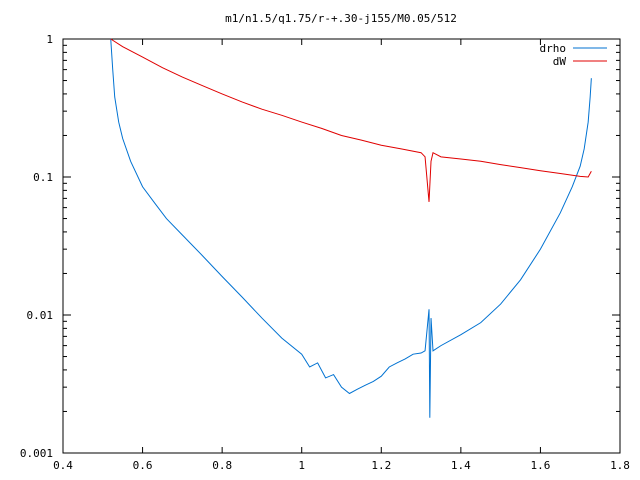 This screenshot has height=480, width=640. Describe the element at coordinates (301, 465) in the screenshot. I see `x-tick-label: 1` at that location.